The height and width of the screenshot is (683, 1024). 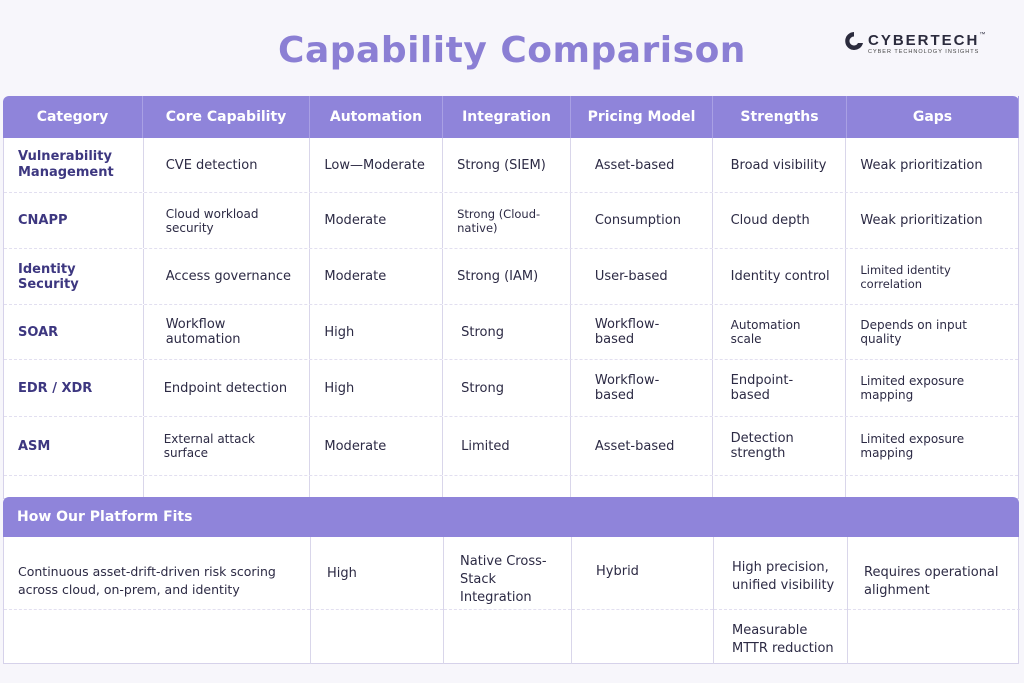 I want to click on logo-wordmark: CYBERTECH™, so click(x=928, y=40).